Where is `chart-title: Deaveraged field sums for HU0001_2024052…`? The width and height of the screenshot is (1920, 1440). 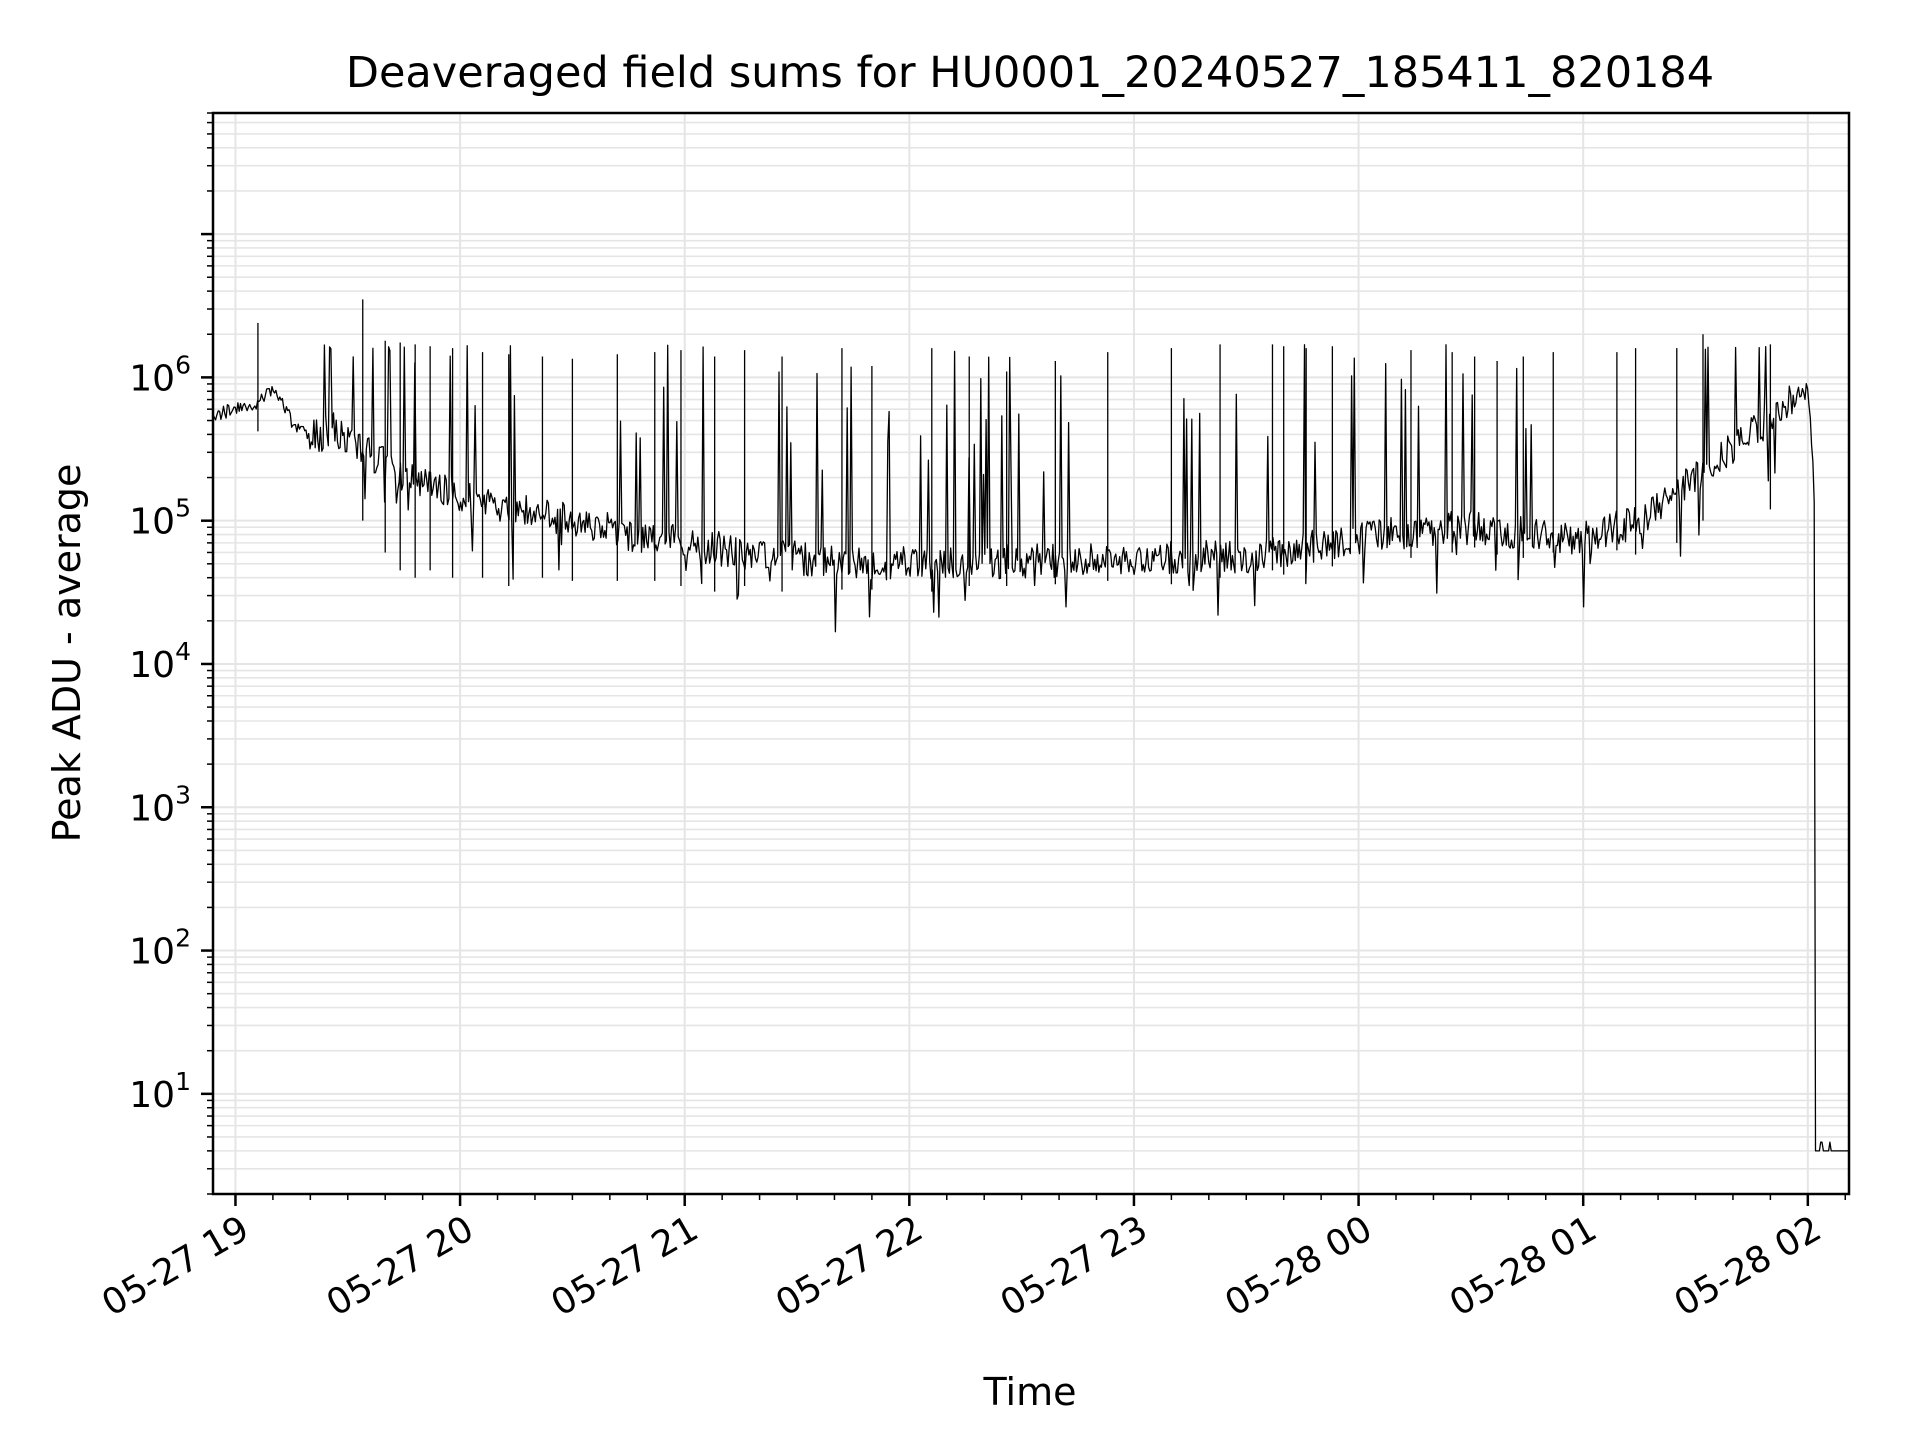
chart-title: Deaveraged field sums for HU0001_2024052… is located at coordinates (1030, 73).